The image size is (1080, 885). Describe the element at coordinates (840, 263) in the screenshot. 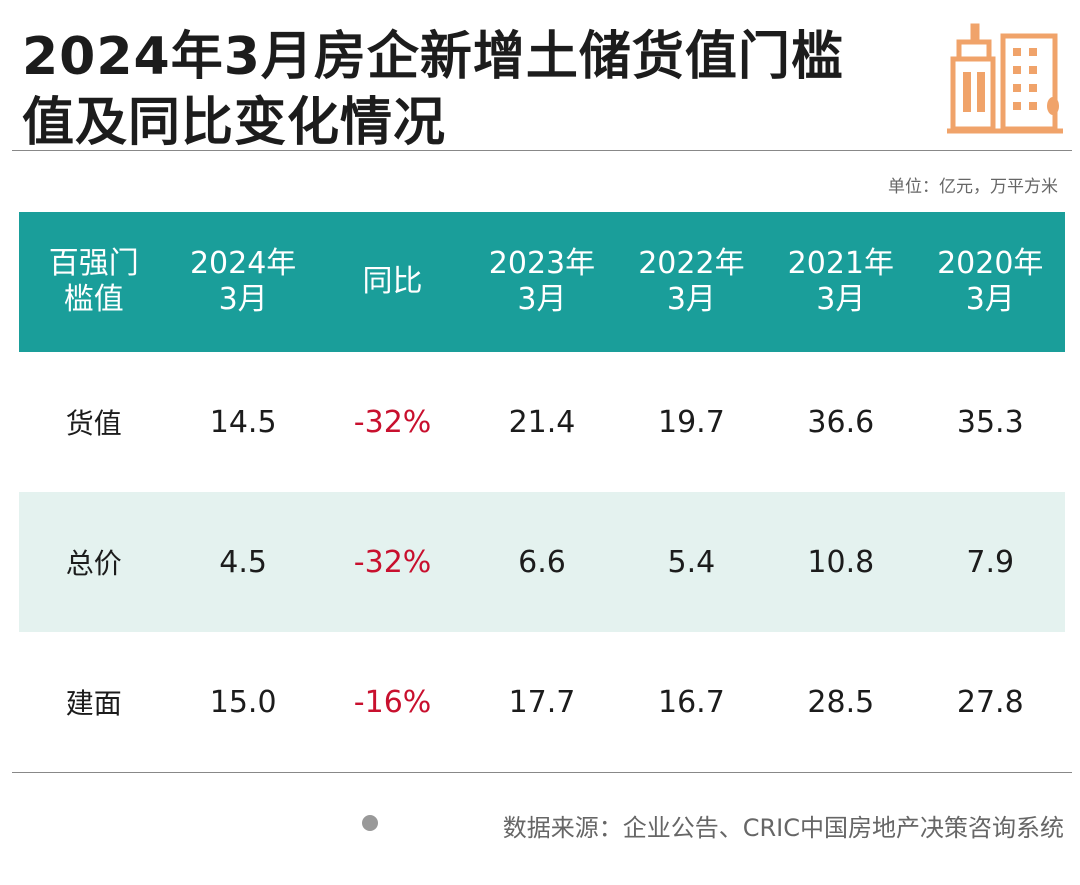

I see `header-text: 2021年` at that location.